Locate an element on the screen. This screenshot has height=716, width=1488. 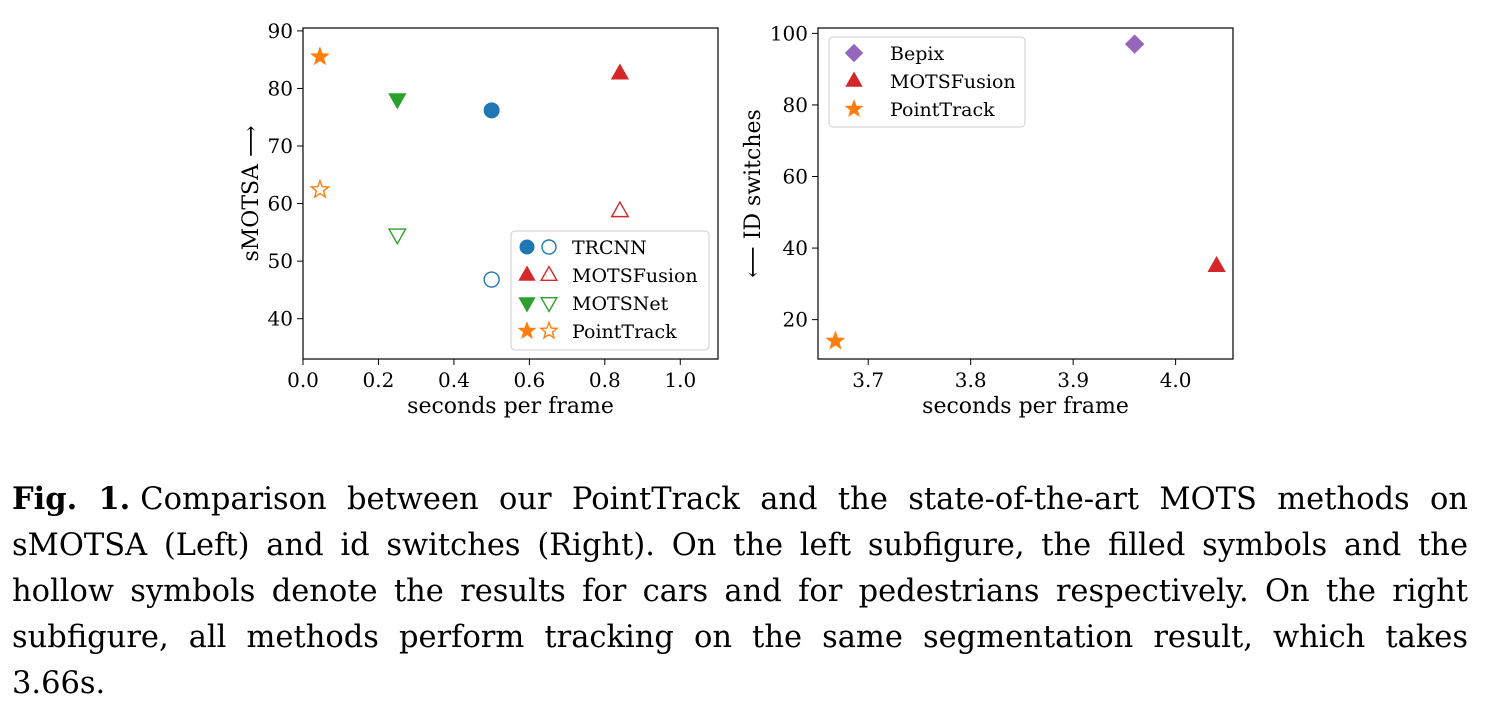
x-tick-label: 0.8 is located at coordinates (605, 380).